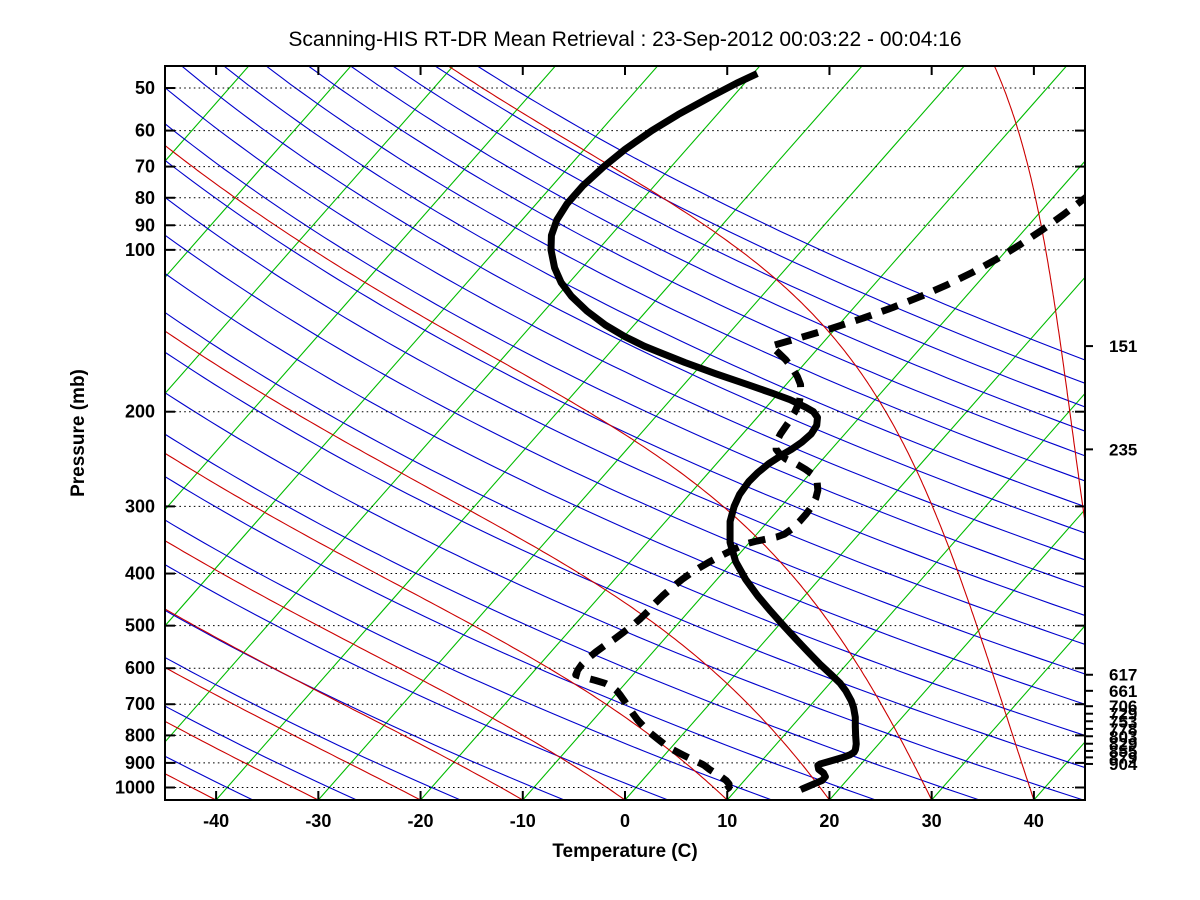 The height and width of the screenshot is (900, 1200). What do you see at coordinates (829, 821) in the screenshot?
I see `x-tick-label: 20` at bounding box center [829, 821].